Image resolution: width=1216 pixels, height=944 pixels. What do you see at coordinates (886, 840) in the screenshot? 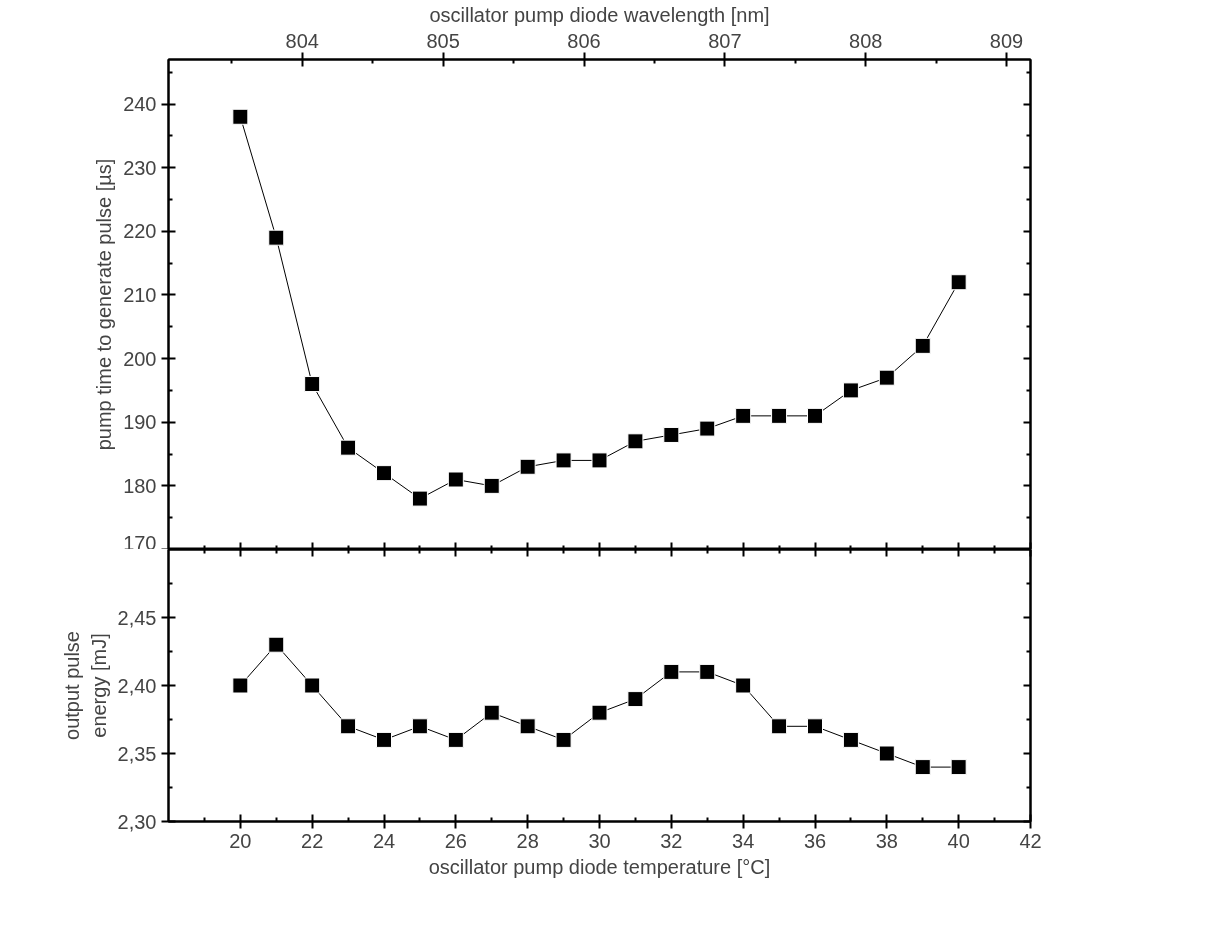
I see `x-tick-label: 38` at bounding box center [886, 840].